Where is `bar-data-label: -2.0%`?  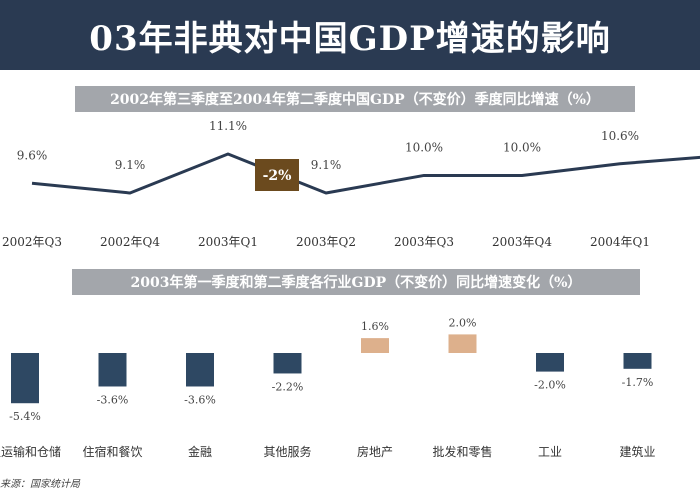 bar-data-label: -2.0% is located at coordinates (550, 385).